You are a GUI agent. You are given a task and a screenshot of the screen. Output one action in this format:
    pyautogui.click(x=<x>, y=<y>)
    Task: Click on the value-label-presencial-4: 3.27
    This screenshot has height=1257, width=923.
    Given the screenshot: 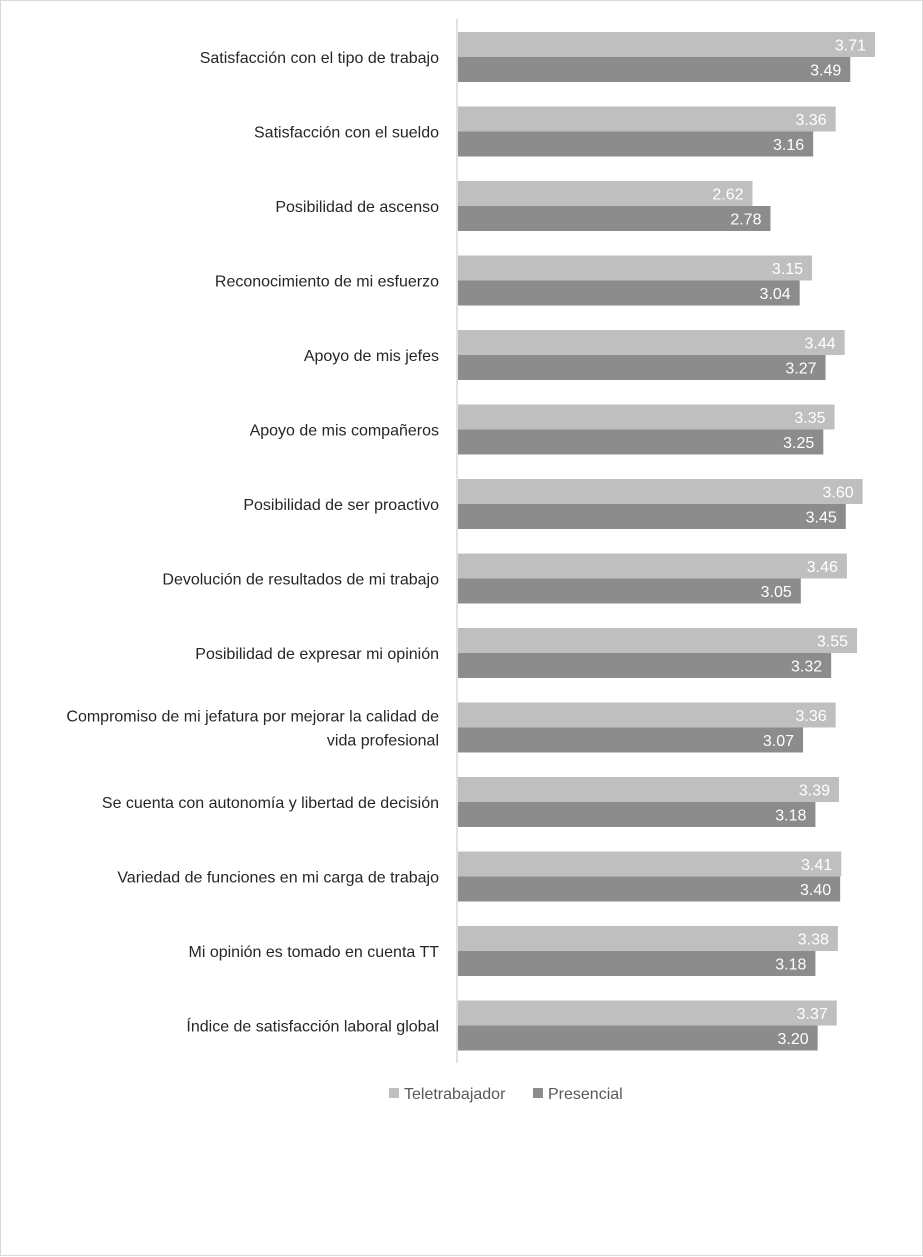 What is the action you would take?
    pyautogui.click(x=800, y=369)
    